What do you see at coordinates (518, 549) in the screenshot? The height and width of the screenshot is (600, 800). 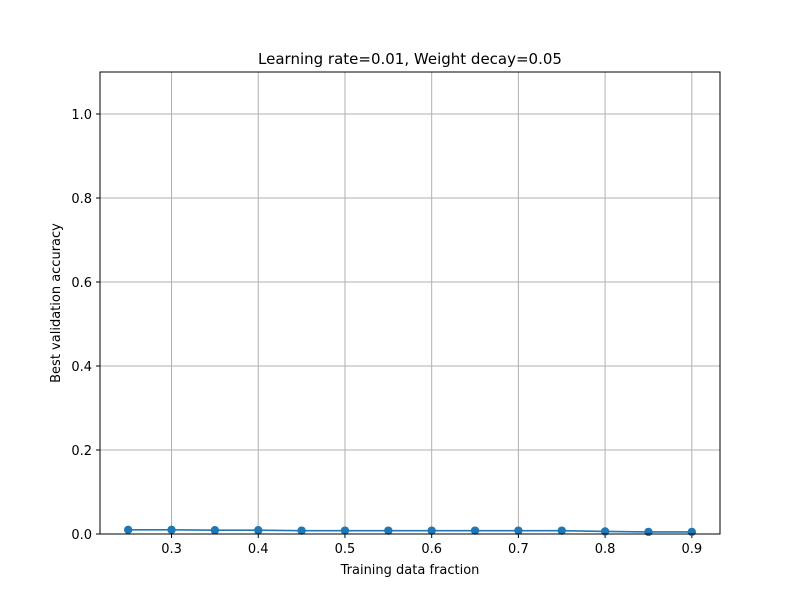 I see `x-tick-label: 0.7` at bounding box center [518, 549].